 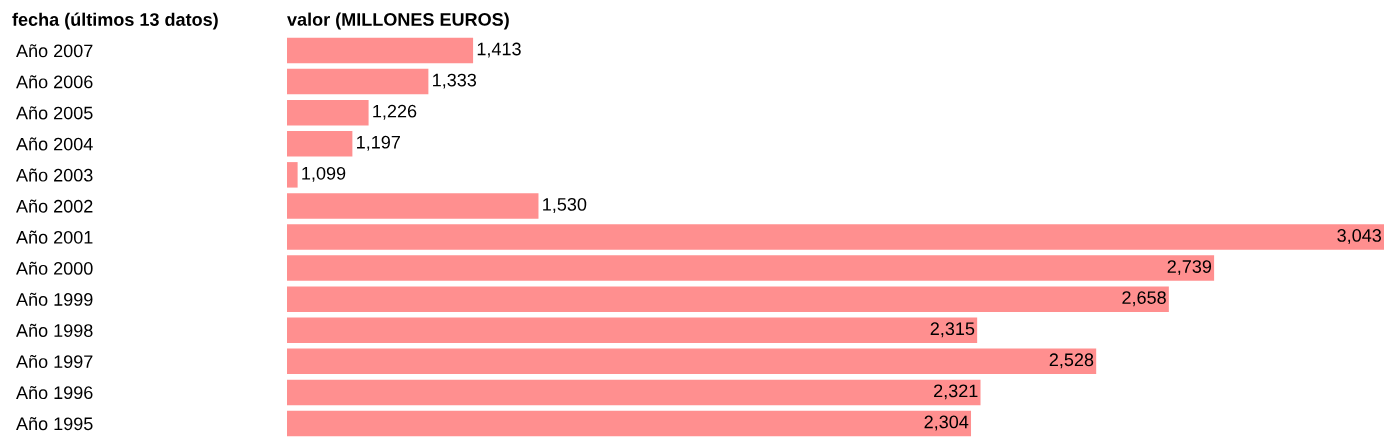 What do you see at coordinates (1359, 236) in the screenshot?
I see `data-label: 3,043` at bounding box center [1359, 236].